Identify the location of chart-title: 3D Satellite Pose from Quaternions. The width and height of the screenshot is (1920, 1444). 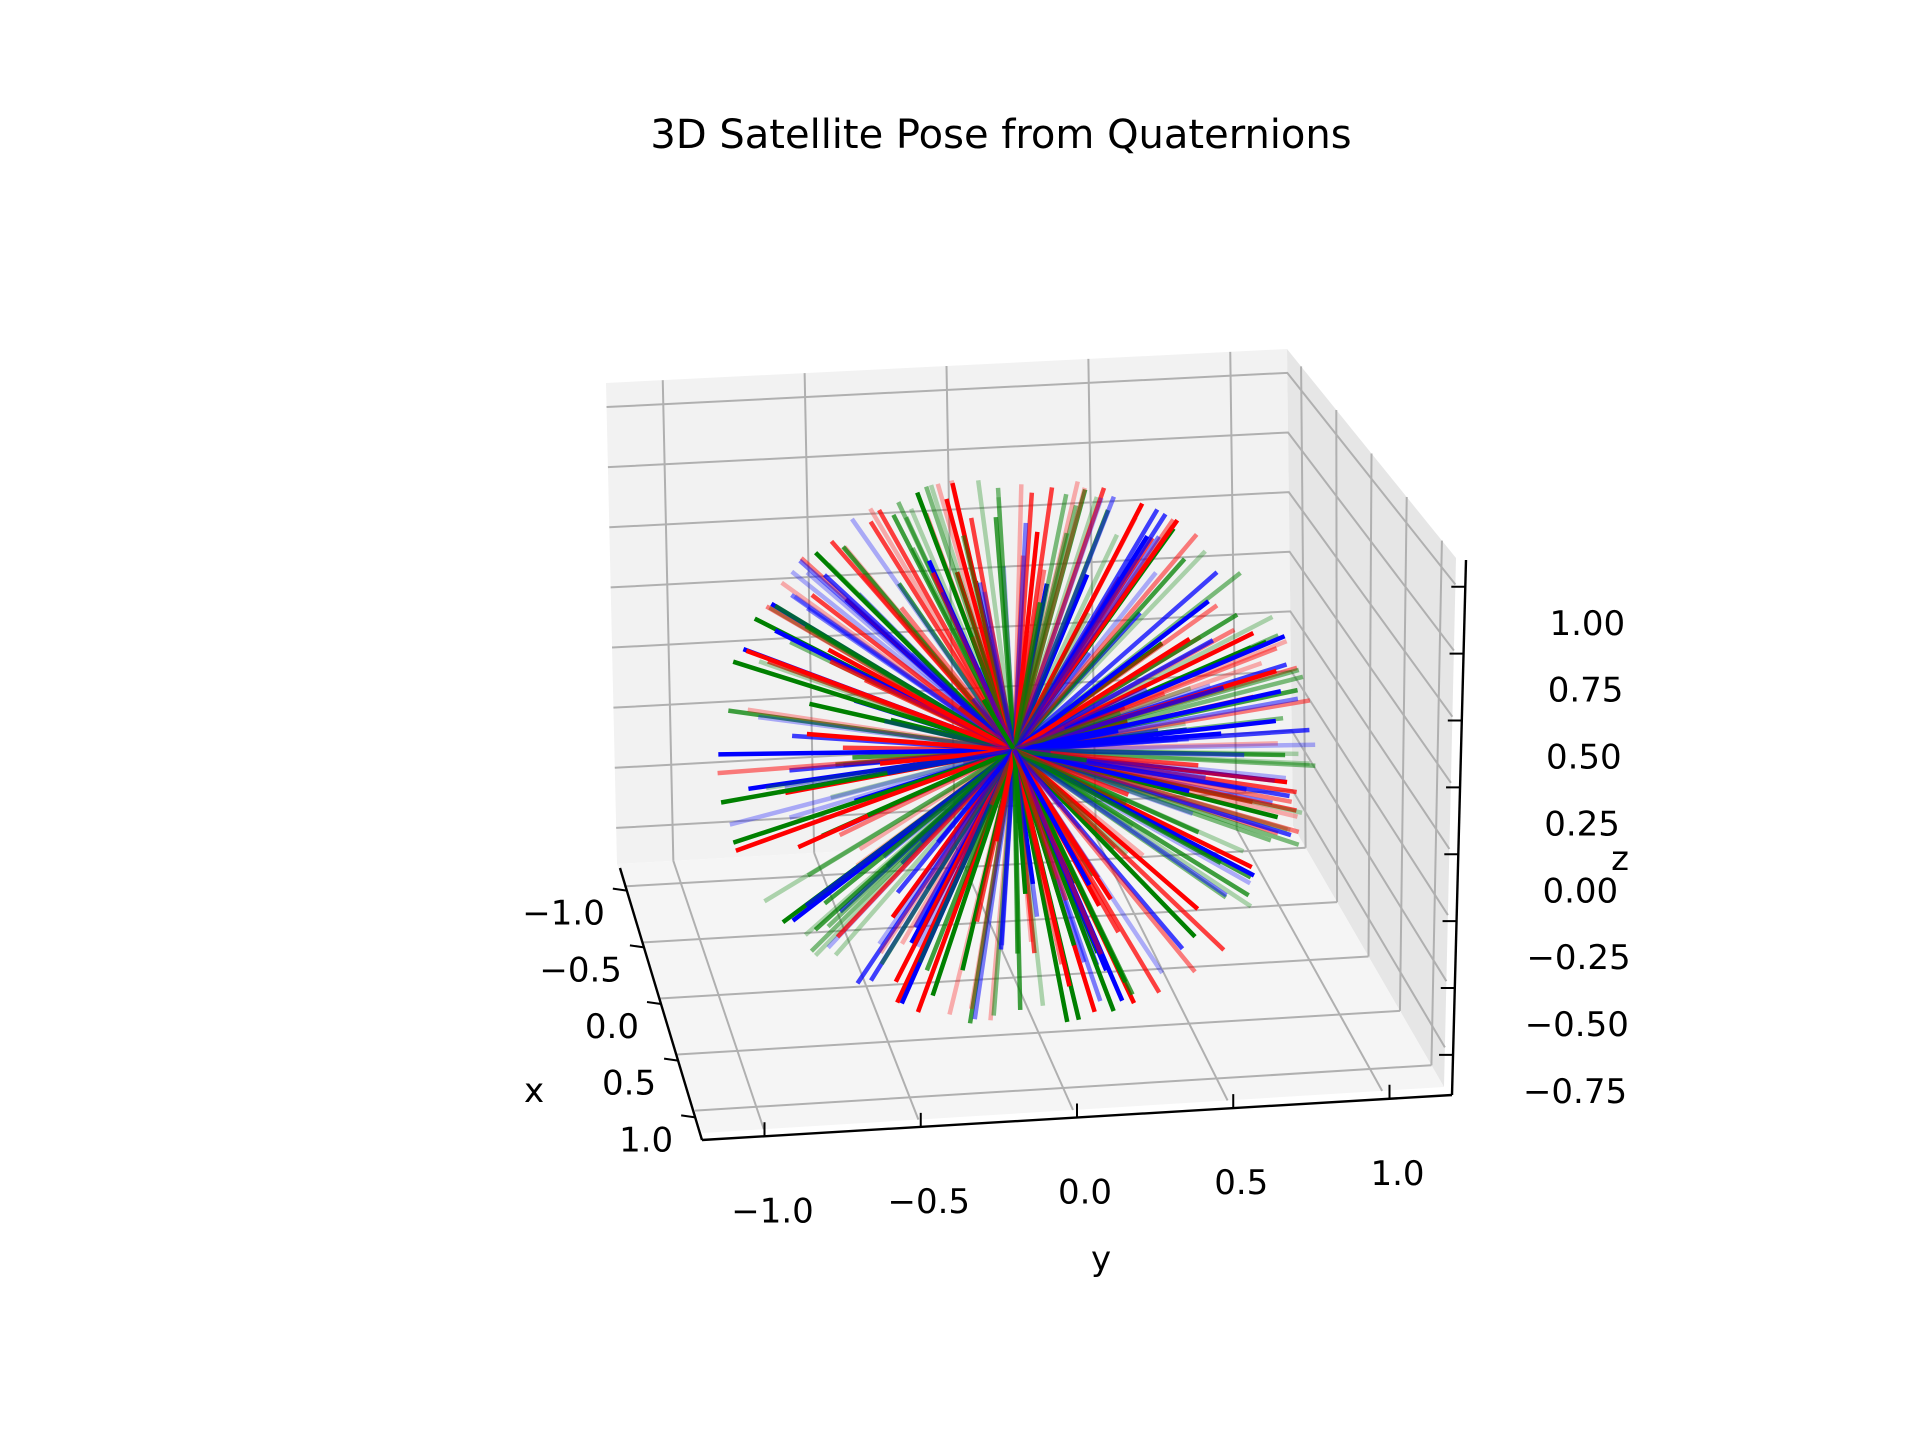
(1000, 135).